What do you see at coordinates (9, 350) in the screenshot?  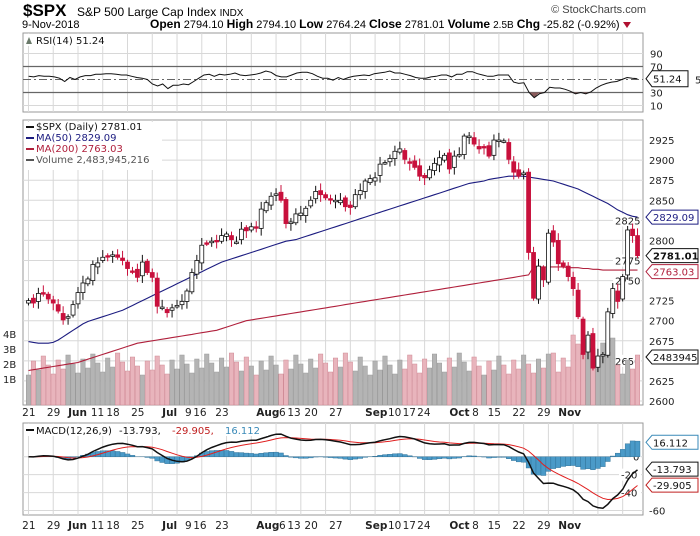 I see `volume-tick-label: 3B` at bounding box center [9, 350].